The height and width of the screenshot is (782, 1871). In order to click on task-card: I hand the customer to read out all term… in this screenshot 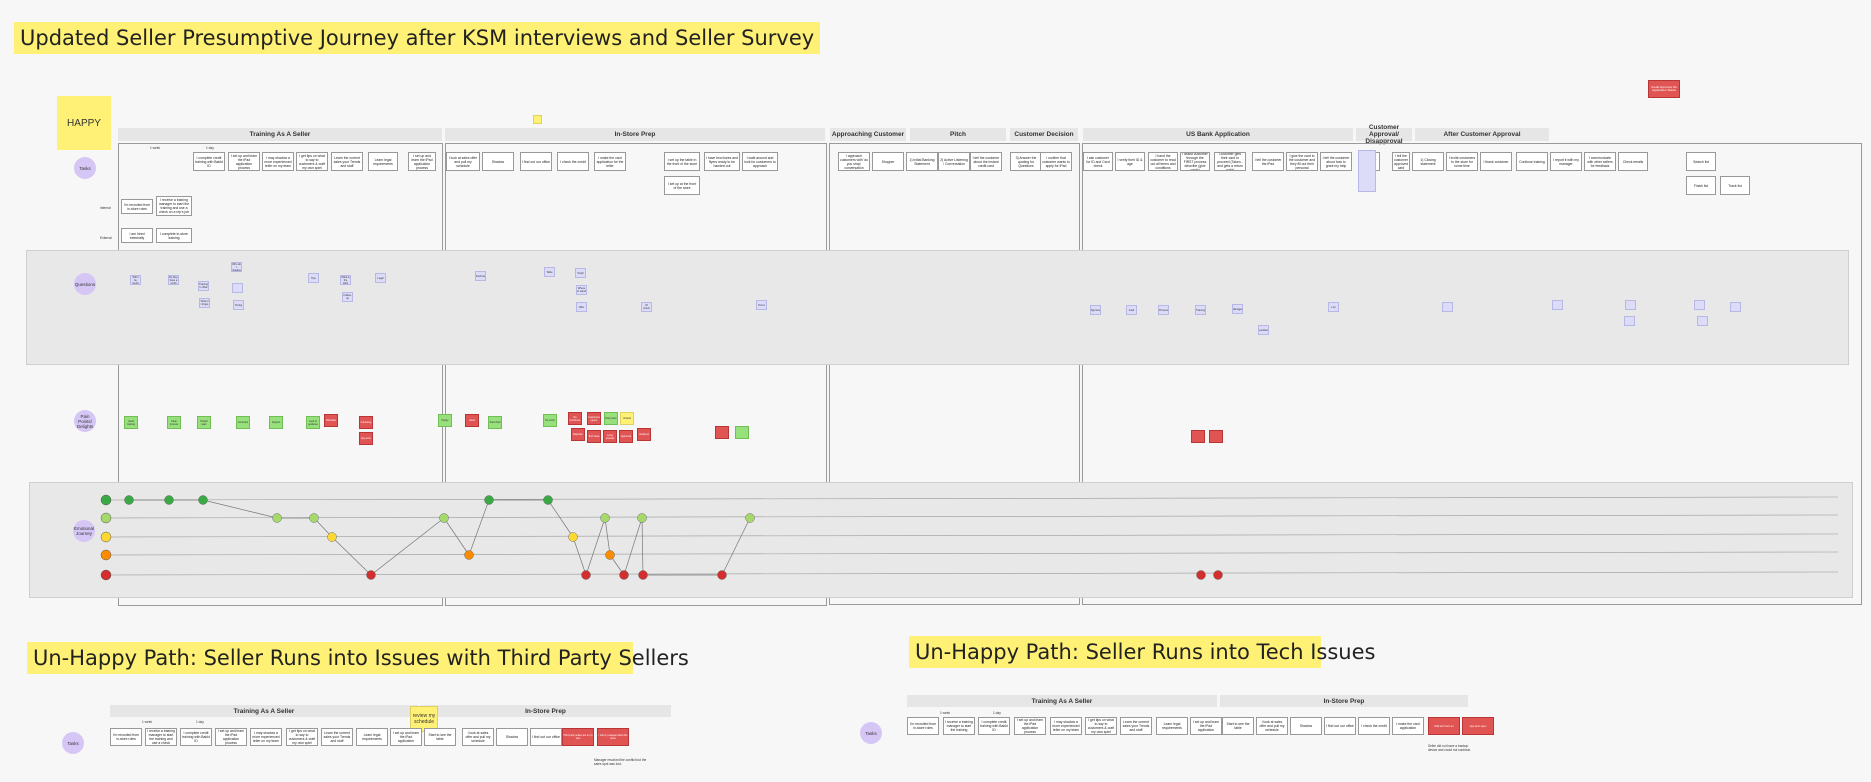, I will do `click(1163, 161)`.